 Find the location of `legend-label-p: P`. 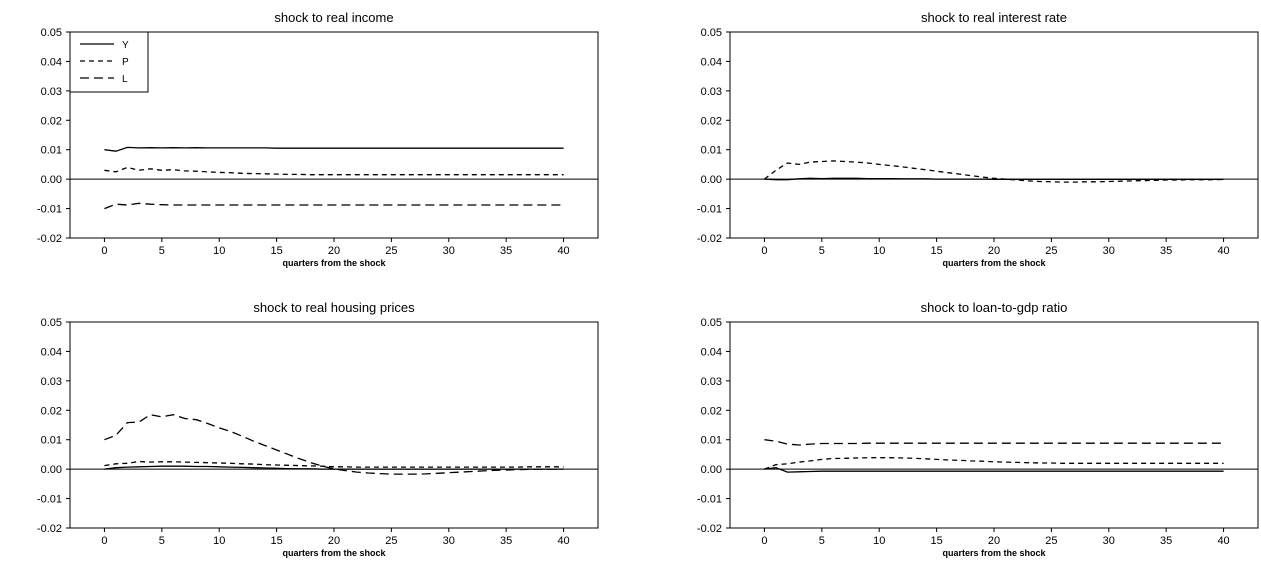

legend-label-p: P is located at coordinates (125, 62).